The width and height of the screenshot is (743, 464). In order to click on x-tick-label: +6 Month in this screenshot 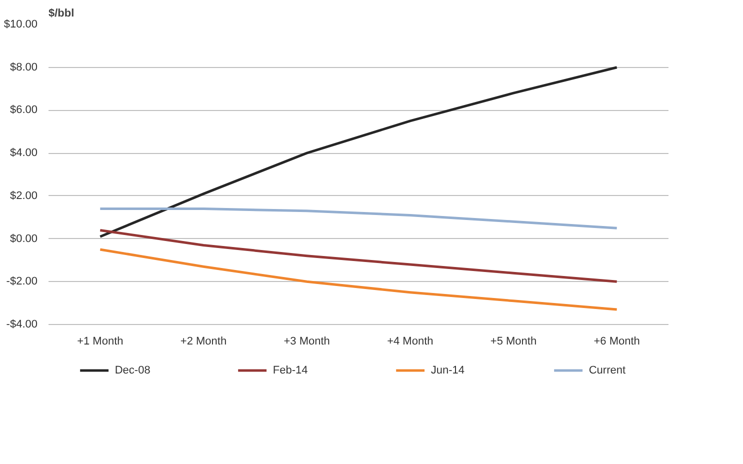, I will do `click(617, 342)`.